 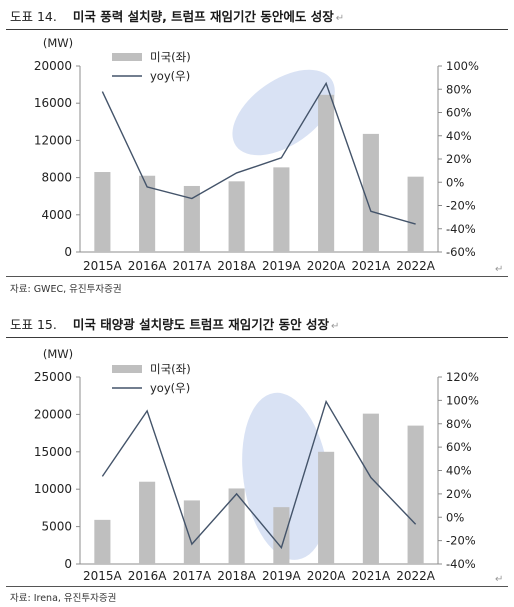 What do you see at coordinates (200, 324) in the screenshot?
I see `figure-title: 미국 태양광 설치량도 트럼프 재임기간 동안 성장` at bounding box center [200, 324].